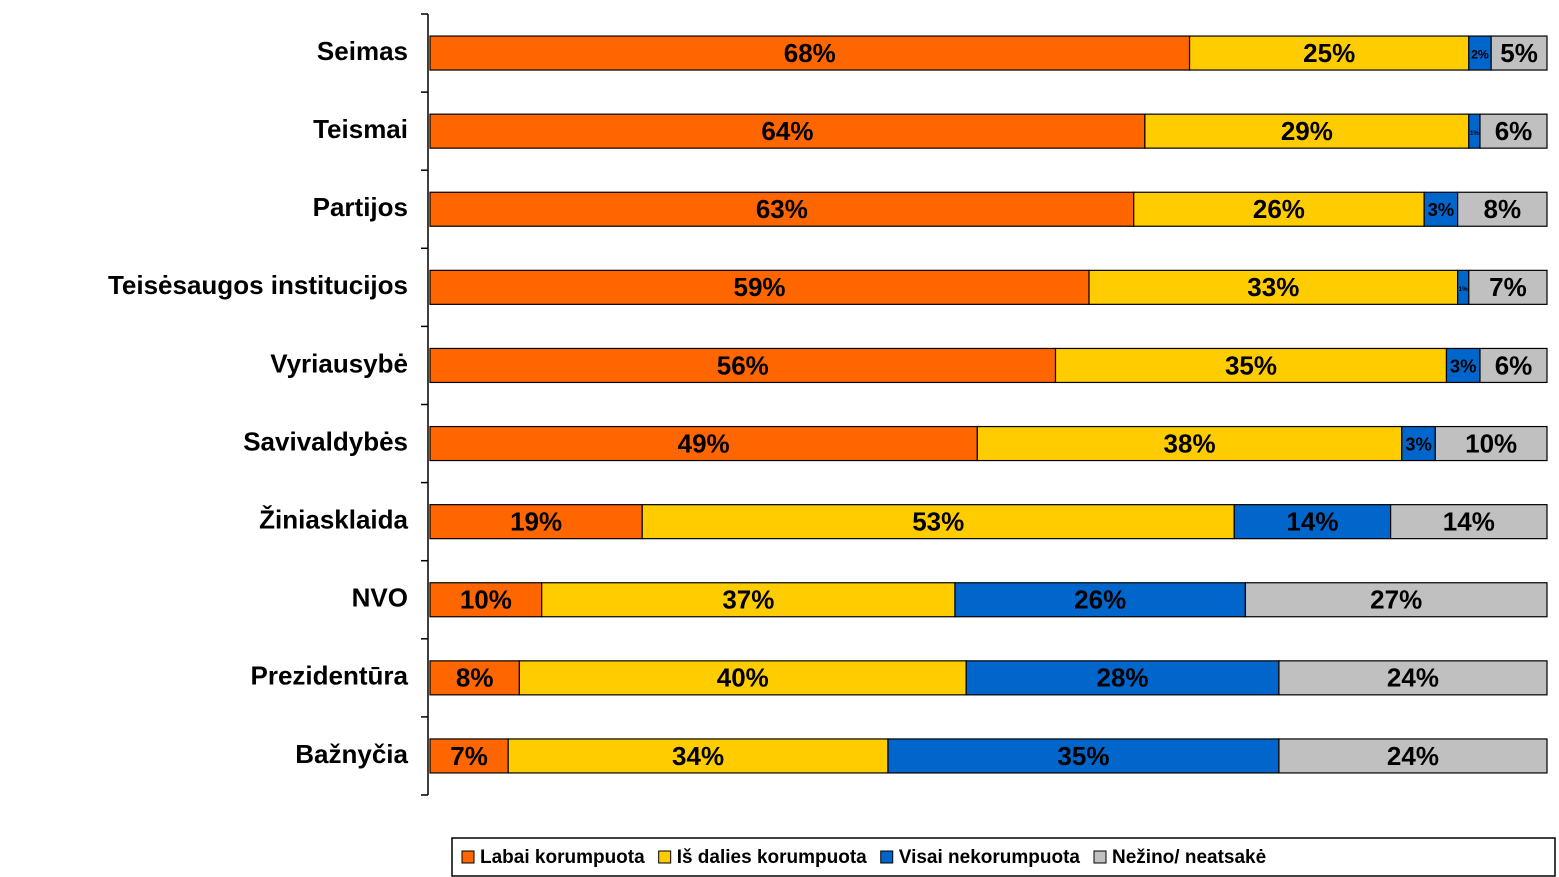 The height and width of the screenshot is (877, 1559). I want to click on data-label: 64%, so click(787, 131).